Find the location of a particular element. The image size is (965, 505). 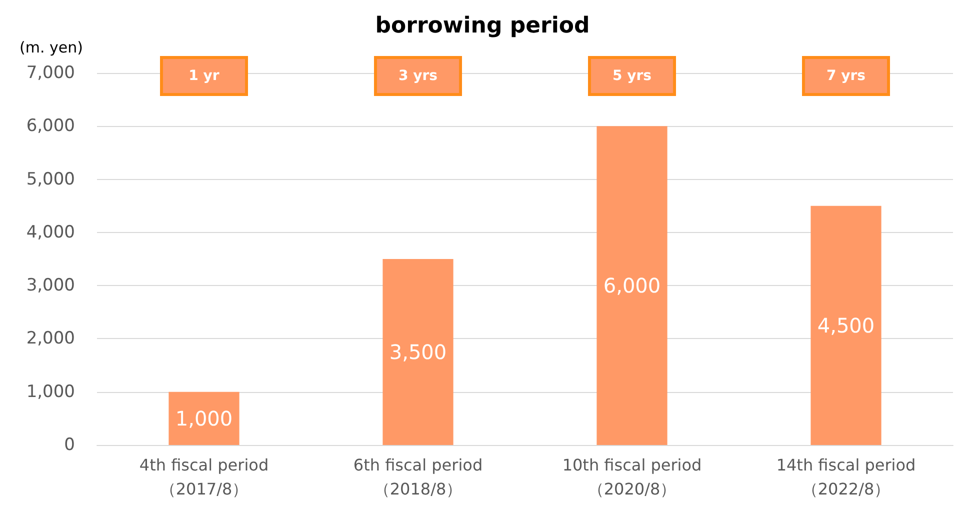

y-tick-label: 6,000 is located at coordinates (50, 126).